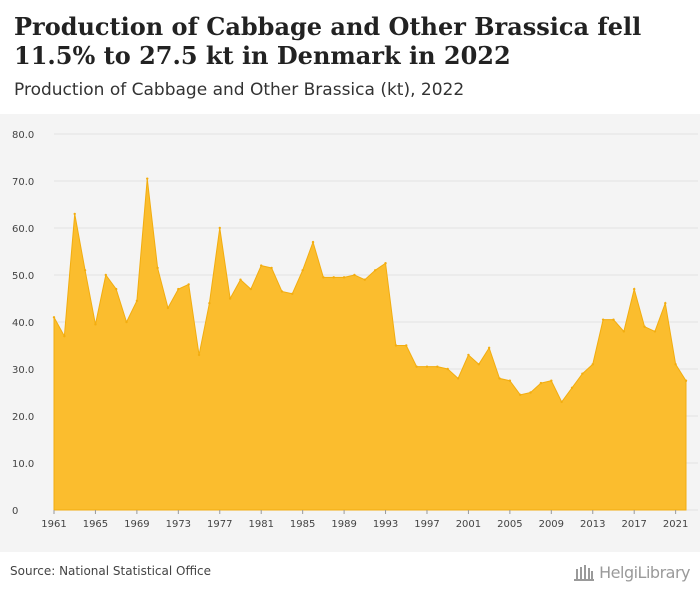 This screenshot has height=596, width=700. What do you see at coordinates (23, 370) in the screenshot?
I see `y-tick-label: 30.0` at bounding box center [23, 370].